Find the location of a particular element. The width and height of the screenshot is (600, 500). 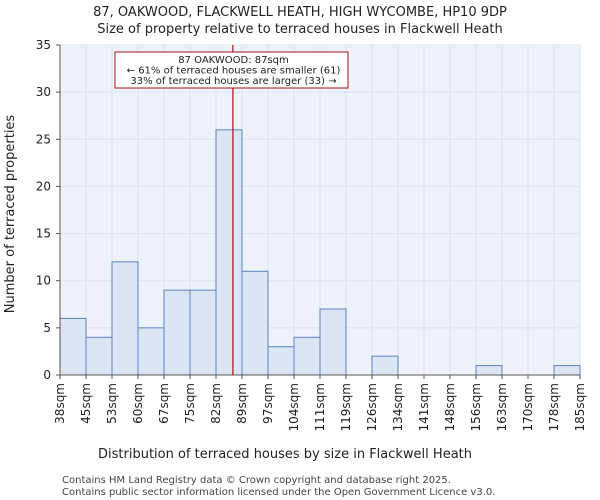

x-tick-label: 45sqm is located at coordinates (86, 403).